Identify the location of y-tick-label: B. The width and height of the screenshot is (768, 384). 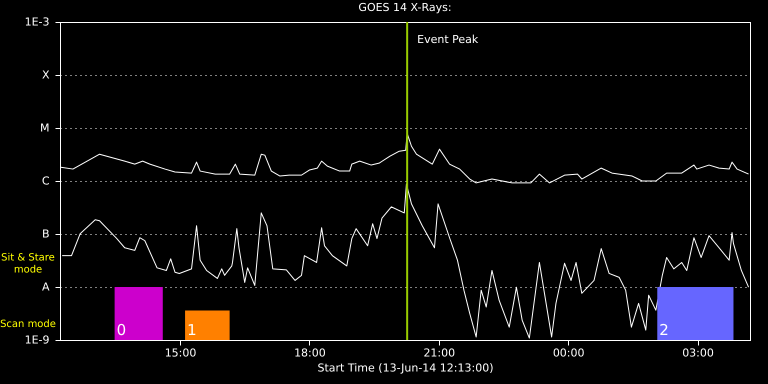
(46, 234).